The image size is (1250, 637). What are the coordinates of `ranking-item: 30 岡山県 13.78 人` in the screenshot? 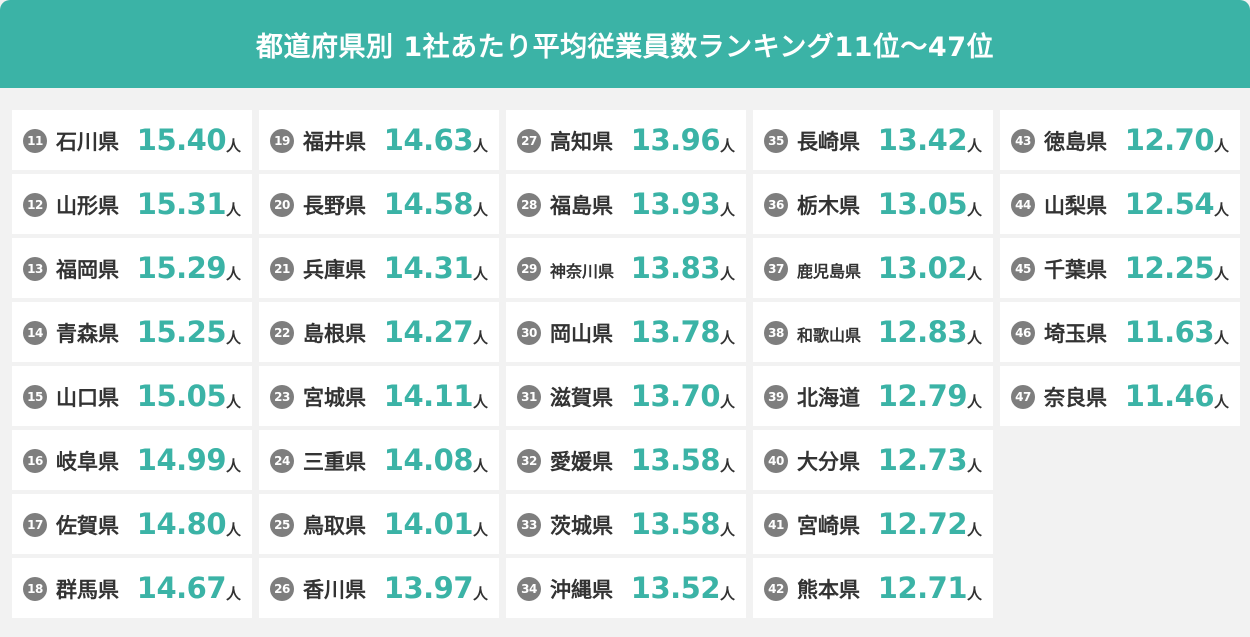 It's located at (626, 332).